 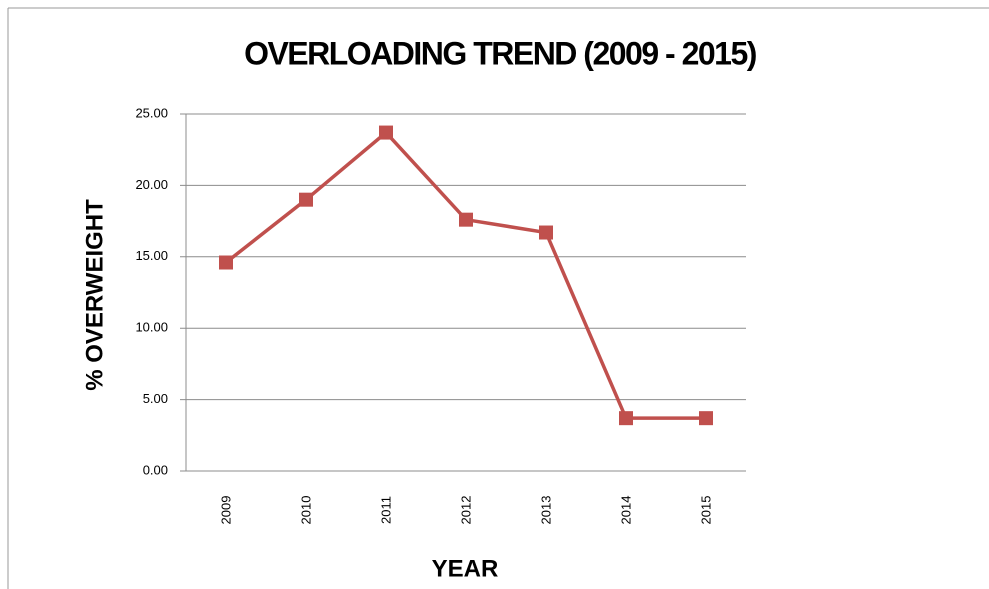 I want to click on x-tick-label: 2015, so click(x=705, y=510).